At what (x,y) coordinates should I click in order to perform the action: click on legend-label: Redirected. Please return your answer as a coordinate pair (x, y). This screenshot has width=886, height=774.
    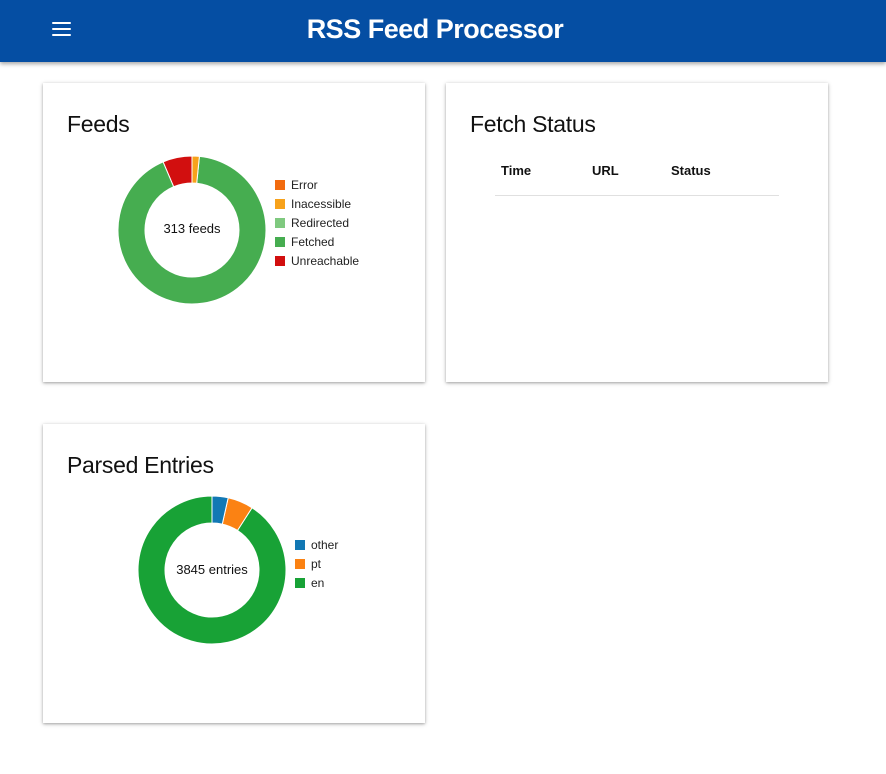
    Looking at the image, I should click on (320, 222).